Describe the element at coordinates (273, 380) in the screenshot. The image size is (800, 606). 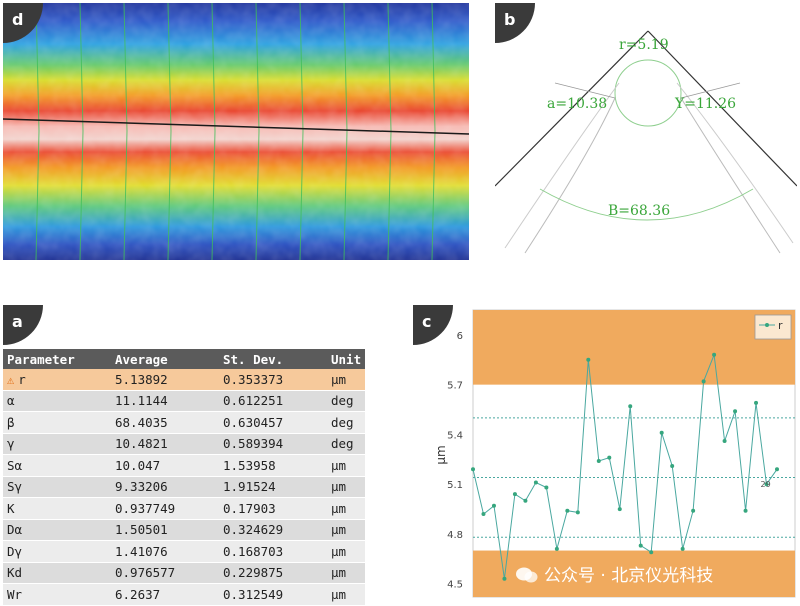
I see `stdev-cell: 0.353373` at that location.